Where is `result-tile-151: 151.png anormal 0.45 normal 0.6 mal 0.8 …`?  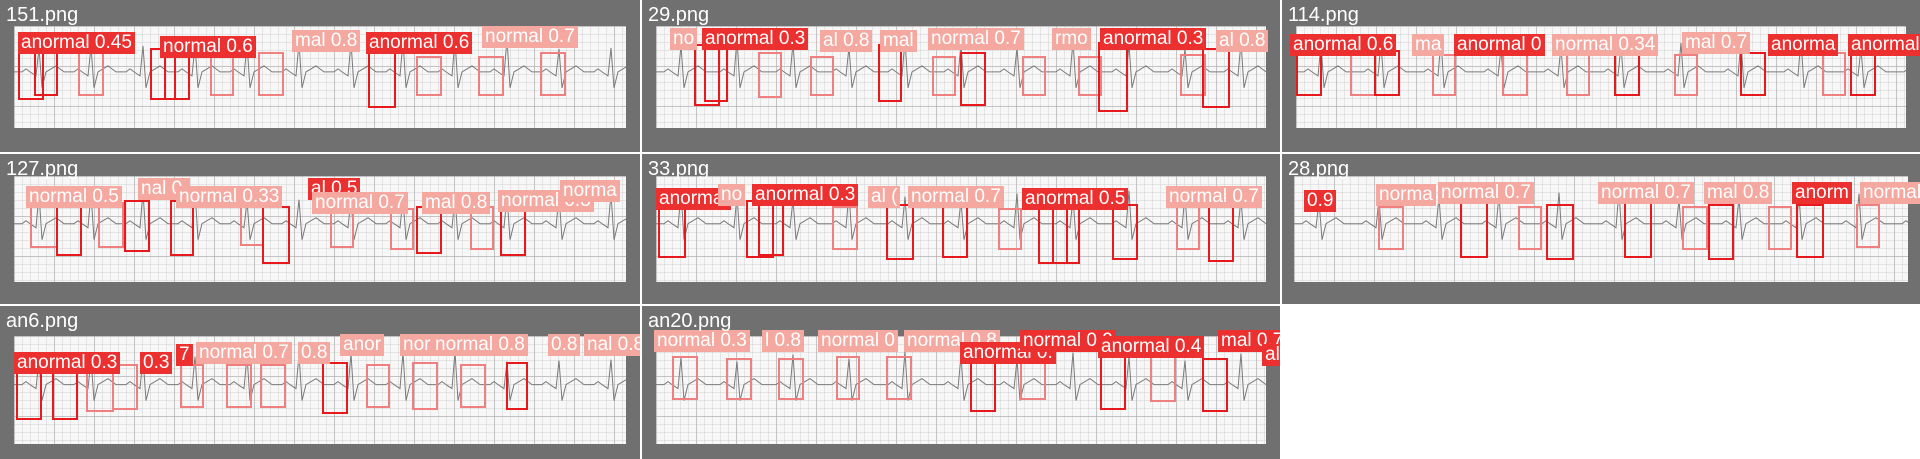 result-tile-151: 151.png anormal 0.45 normal 0.6 mal 0.8 … is located at coordinates (320, 76).